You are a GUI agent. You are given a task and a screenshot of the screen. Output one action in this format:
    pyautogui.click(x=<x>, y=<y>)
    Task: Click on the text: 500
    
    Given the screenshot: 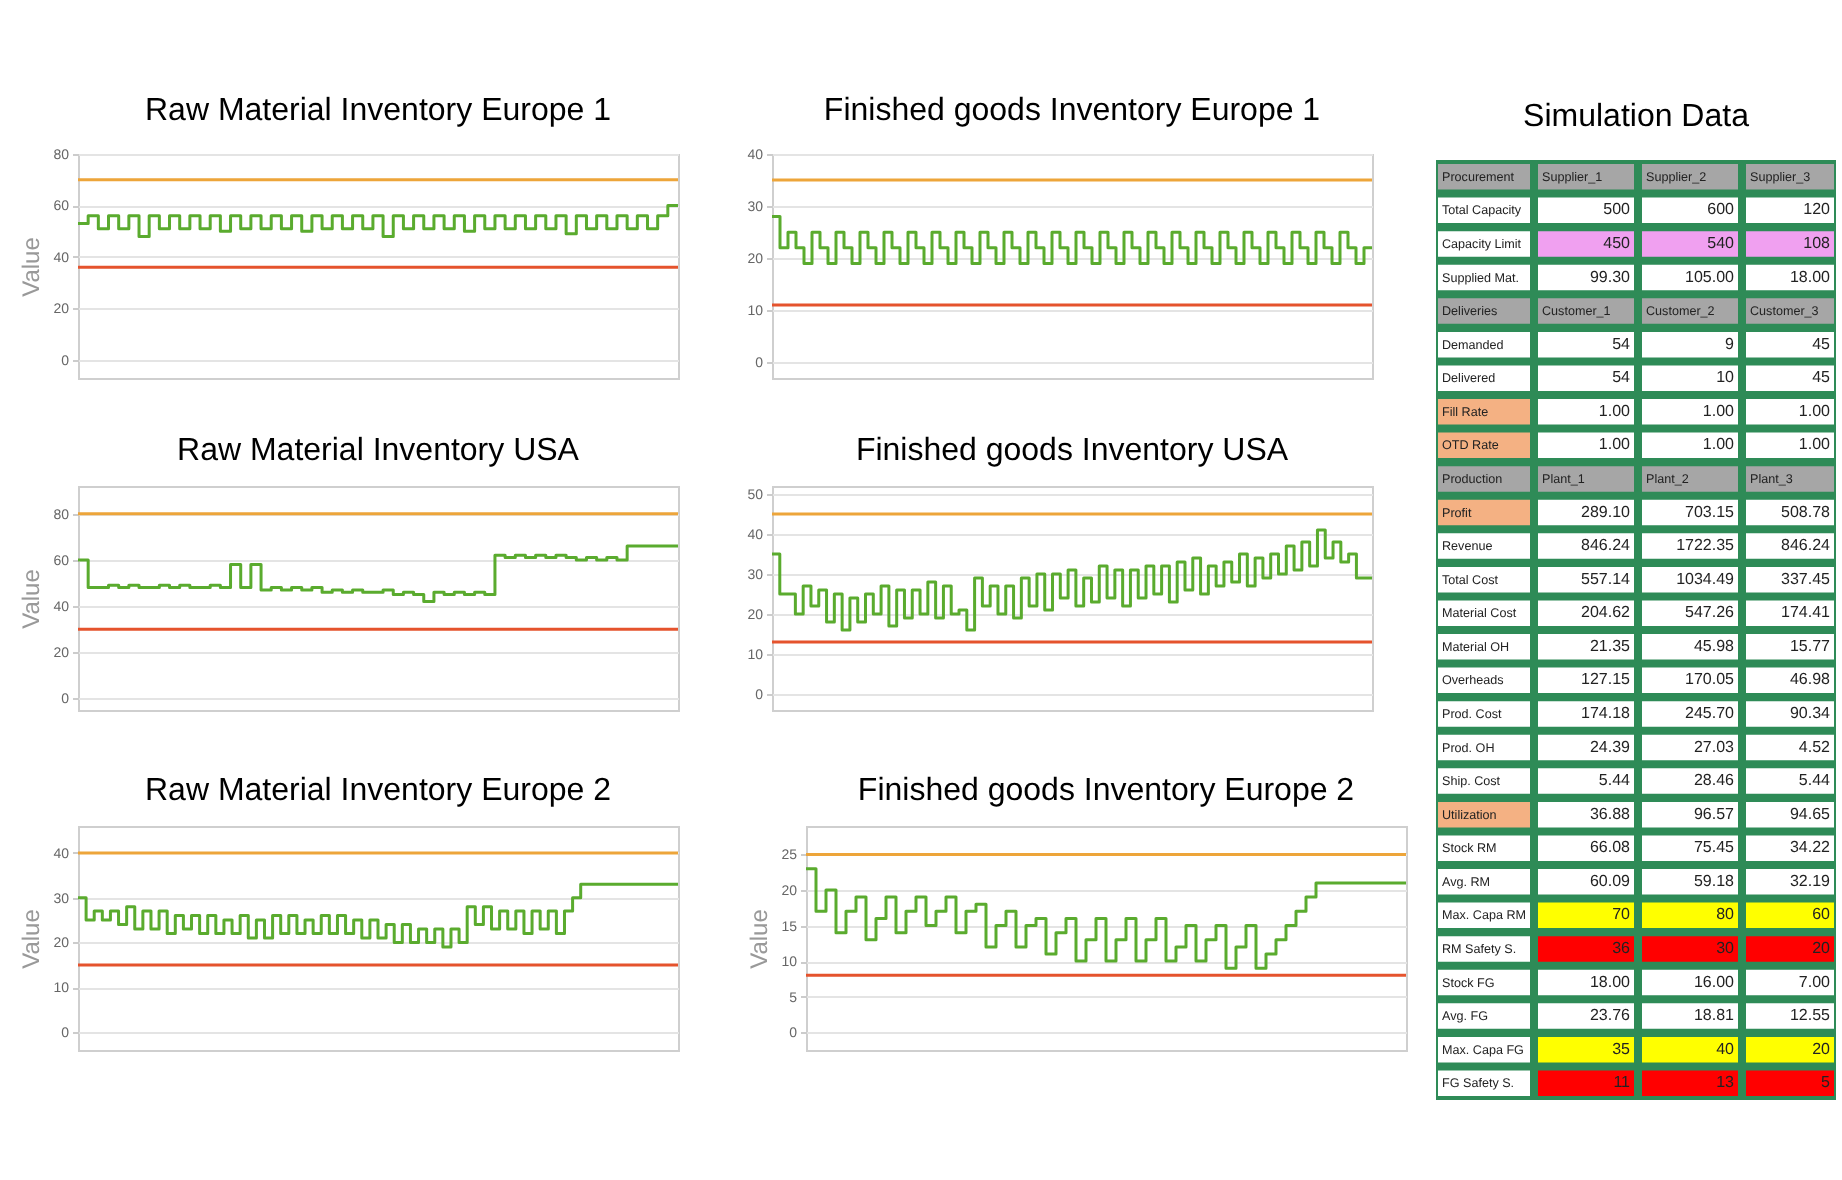 What is the action you would take?
    pyautogui.click(x=1617, y=209)
    